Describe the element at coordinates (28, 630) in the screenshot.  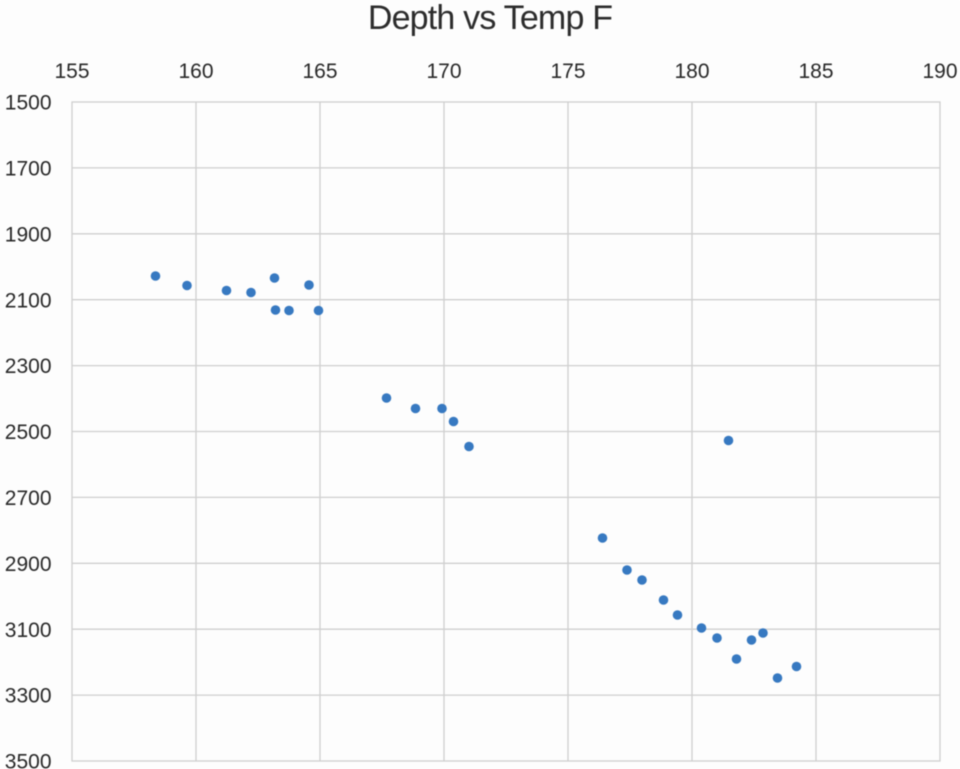
I see `svg-text: 3100` at that location.